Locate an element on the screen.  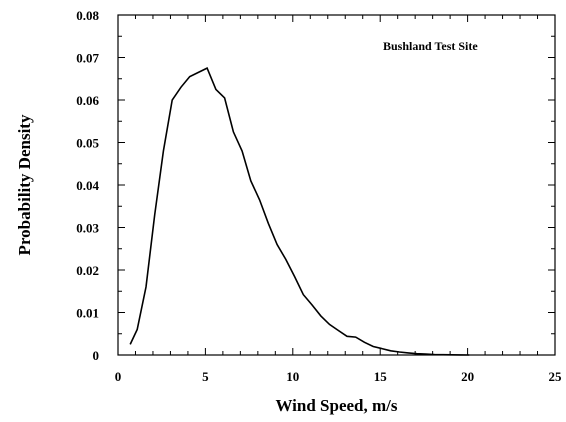
x-tick-label: 0 is located at coordinates (118, 376).